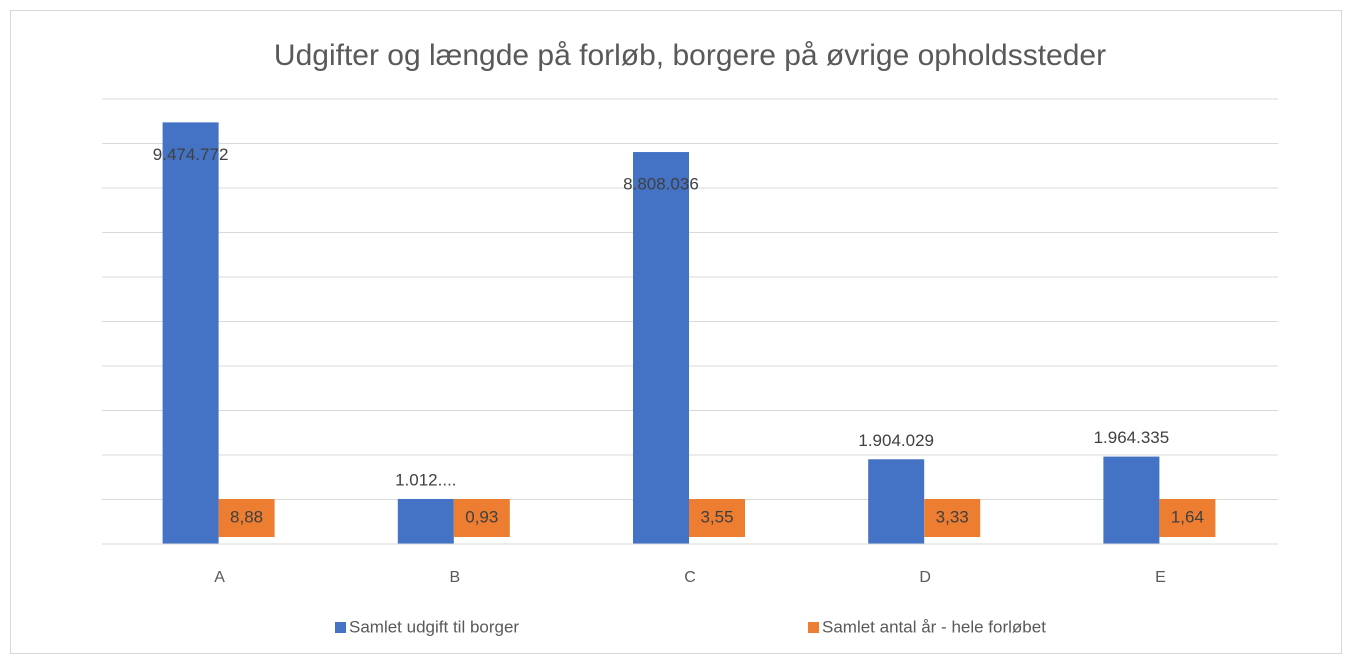  Describe the element at coordinates (454, 577) in the screenshot. I see `x-tick-label: B` at that location.